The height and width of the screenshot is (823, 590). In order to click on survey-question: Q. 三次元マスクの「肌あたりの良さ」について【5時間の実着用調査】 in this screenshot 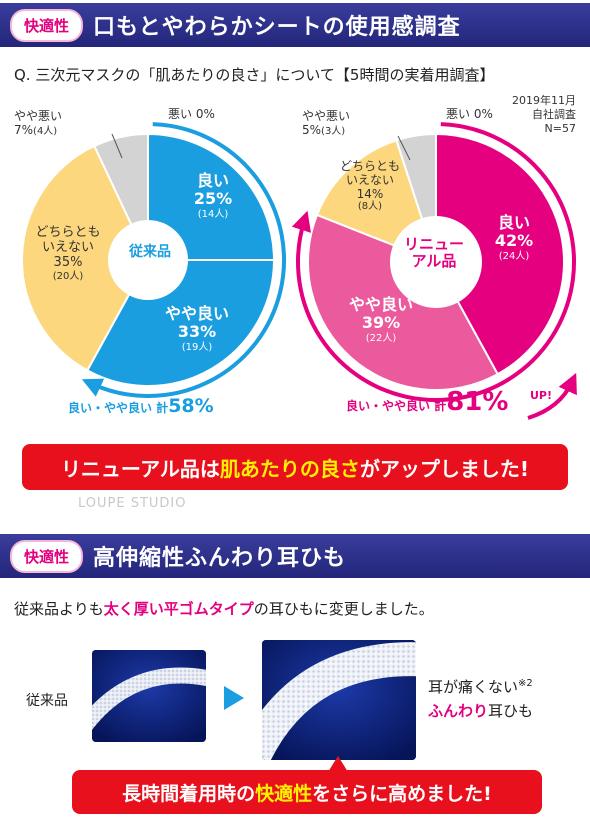, I will do `click(254, 75)`.